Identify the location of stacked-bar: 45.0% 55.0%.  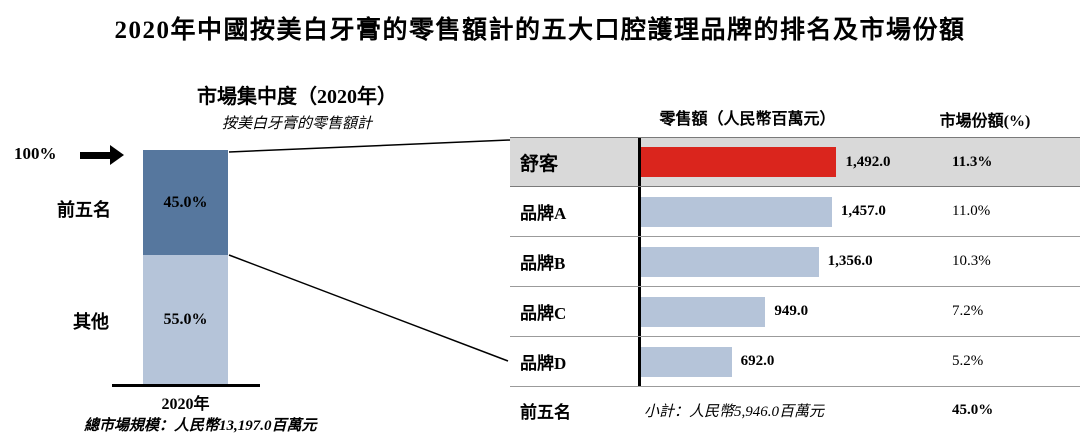
(185, 267).